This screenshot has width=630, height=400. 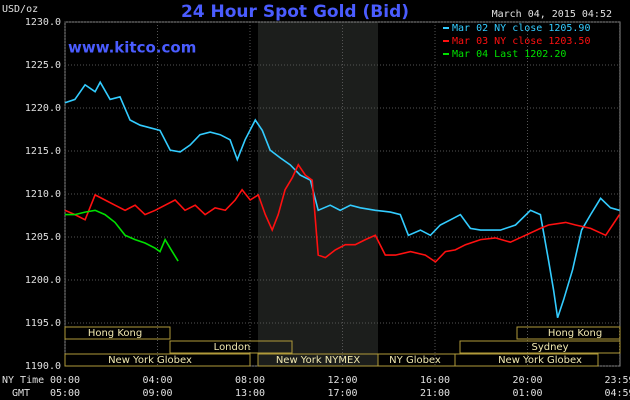 I want to click on x2-tick-label: 01:00, so click(x=527, y=393).